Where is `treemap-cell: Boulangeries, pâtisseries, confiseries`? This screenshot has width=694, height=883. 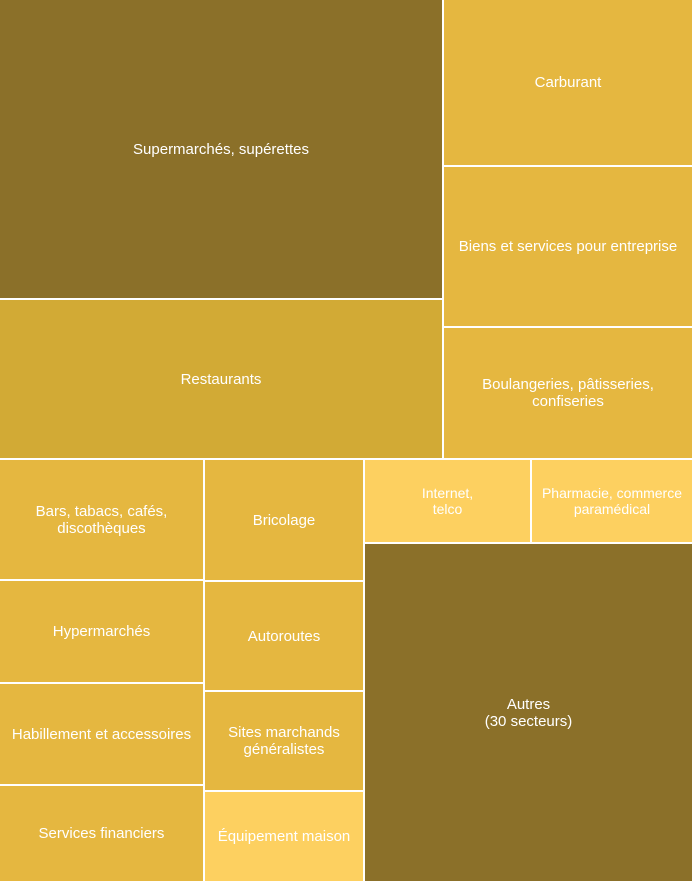 treemap-cell: Boulangeries, pâtisseries, confiseries is located at coordinates (568, 393).